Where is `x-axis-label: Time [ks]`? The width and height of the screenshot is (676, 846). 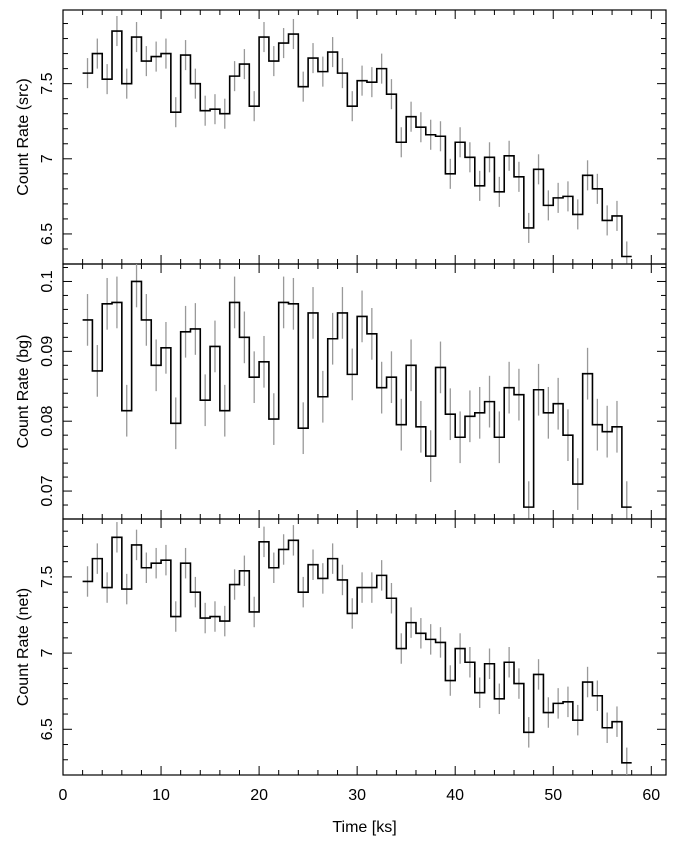
x-axis-label: Time [ks] is located at coordinates (364, 827).